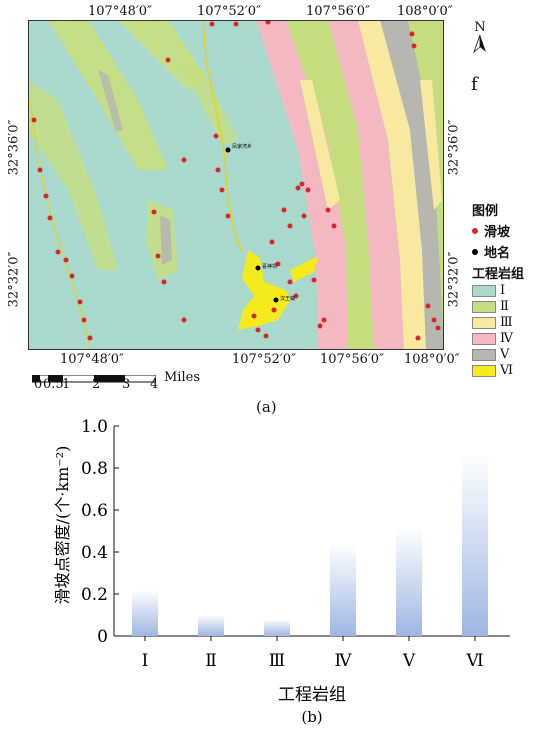 The width and height of the screenshot is (542, 731). What do you see at coordinates (120, 11) in the screenshot?
I see `top-lon-1: 107°48′0″` at bounding box center [120, 11].